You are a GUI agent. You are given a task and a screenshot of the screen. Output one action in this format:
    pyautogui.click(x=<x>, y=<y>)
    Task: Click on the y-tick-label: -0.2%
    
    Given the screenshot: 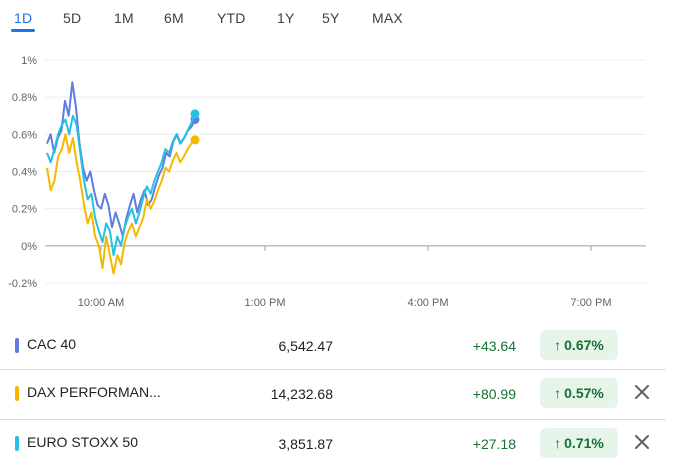 What is the action you would take?
    pyautogui.click(x=22, y=284)
    